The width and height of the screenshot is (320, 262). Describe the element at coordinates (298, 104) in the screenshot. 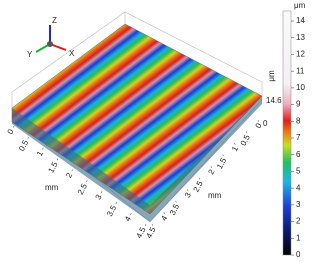

I see `colorbar-tick-label: 9` at that location.